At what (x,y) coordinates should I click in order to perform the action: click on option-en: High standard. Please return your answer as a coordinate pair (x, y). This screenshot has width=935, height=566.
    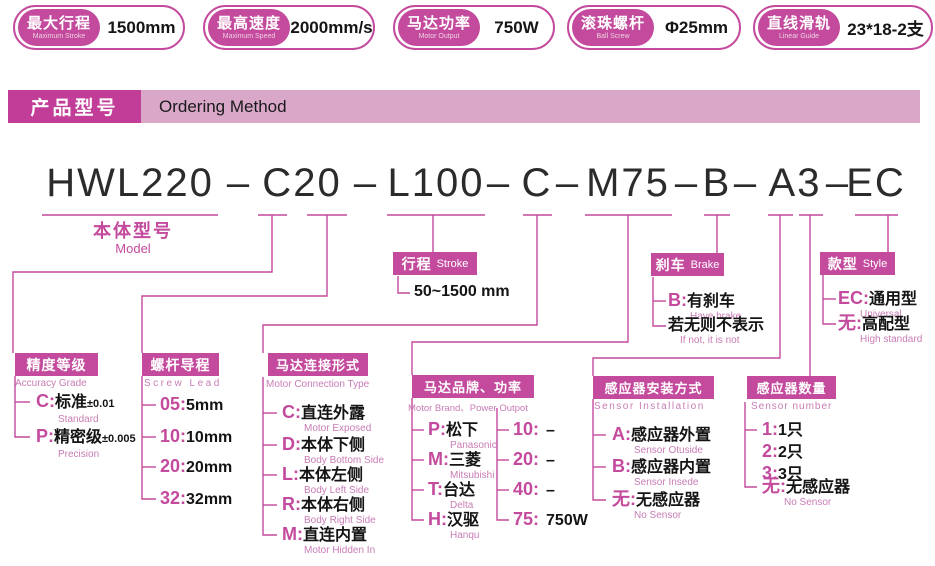
    Looking at the image, I should click on (891, 339).